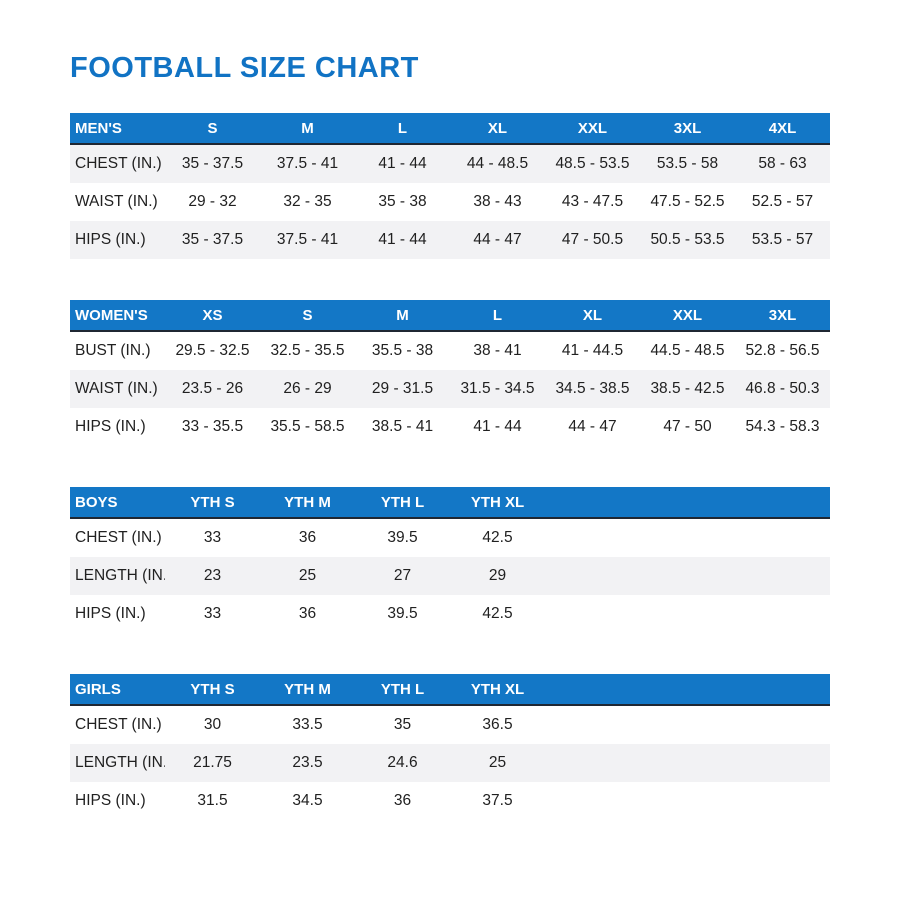 Image resolution: width=900 pixels, height=900 pixels. What do you see at coordinates (212, 724) in the screenshot?
I see `value-cell: 30` at bounding box center [212, 724].